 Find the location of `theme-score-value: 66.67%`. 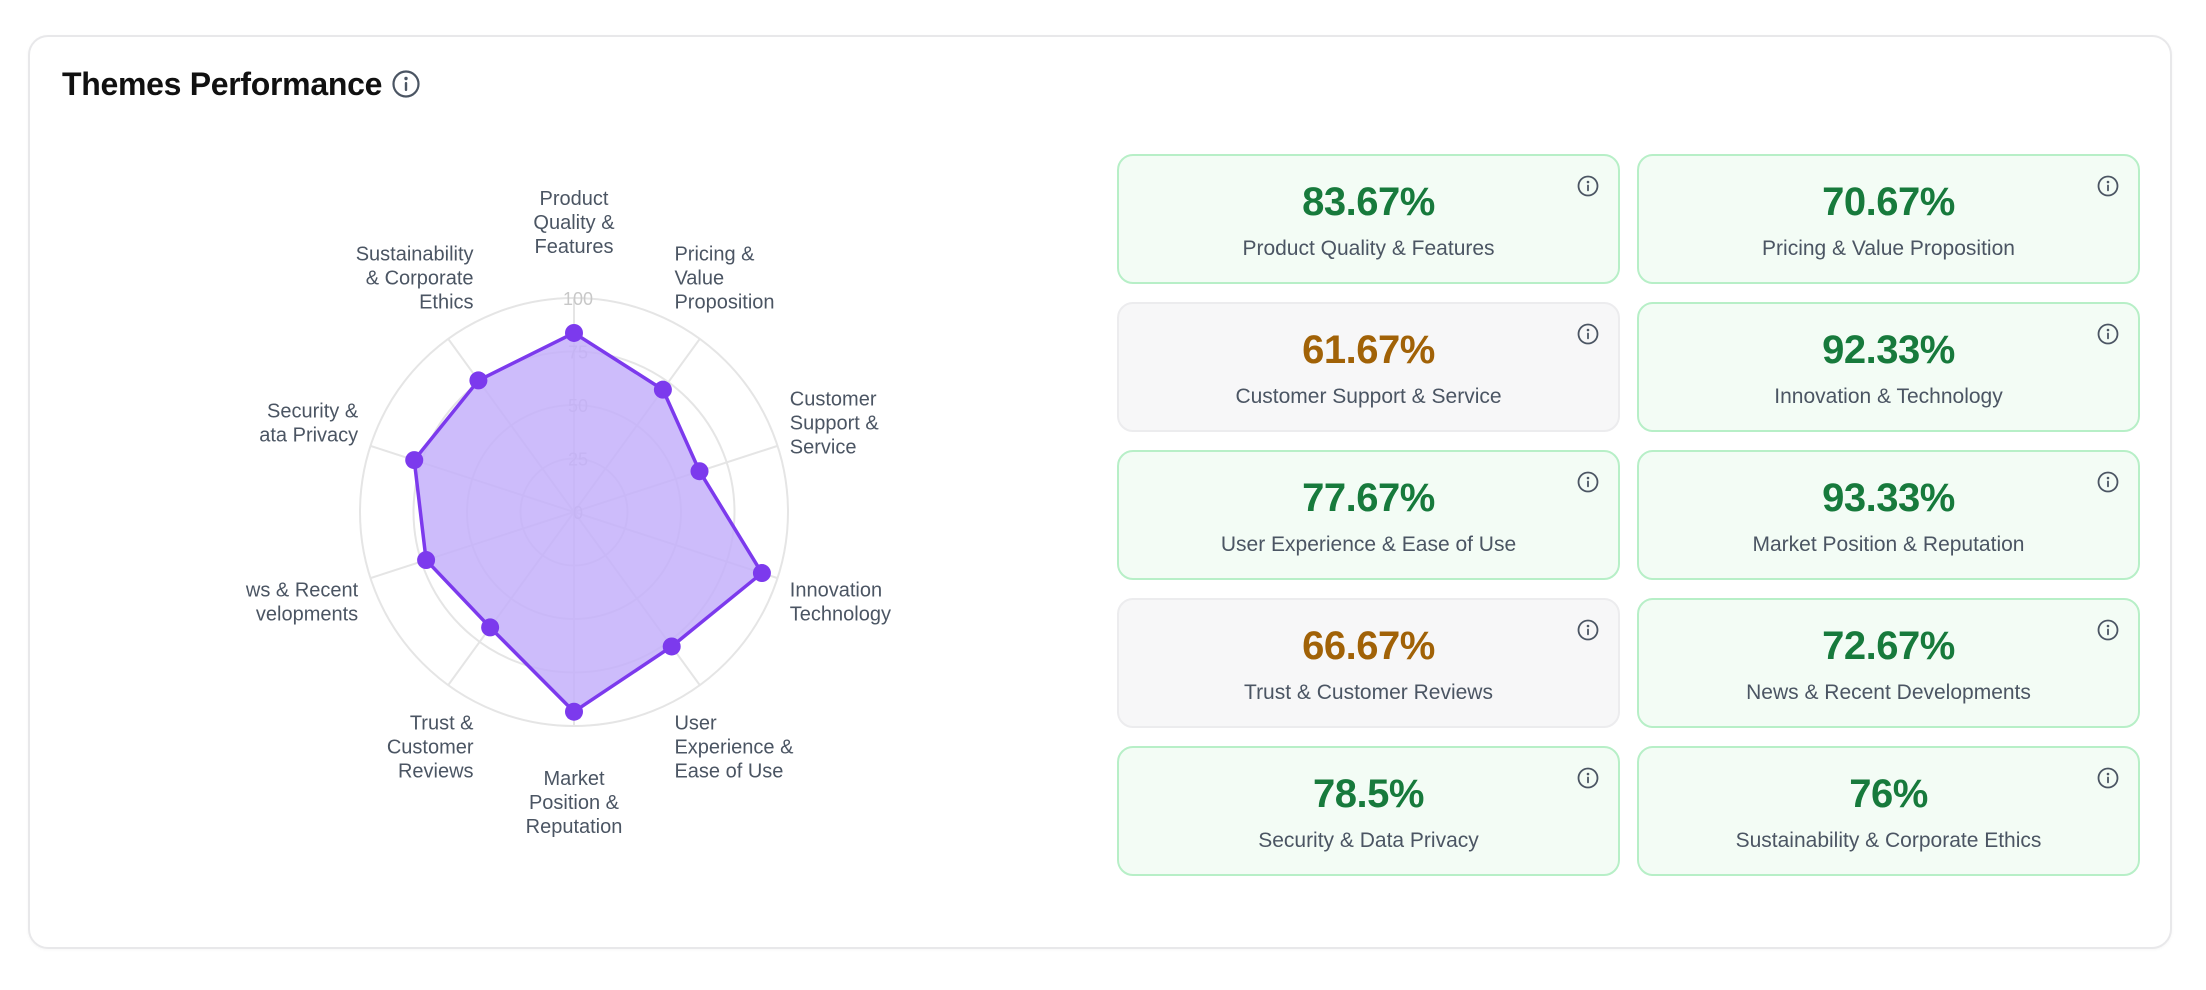

theme-score-value: 66.67% is located at coordinates (1368, 646).